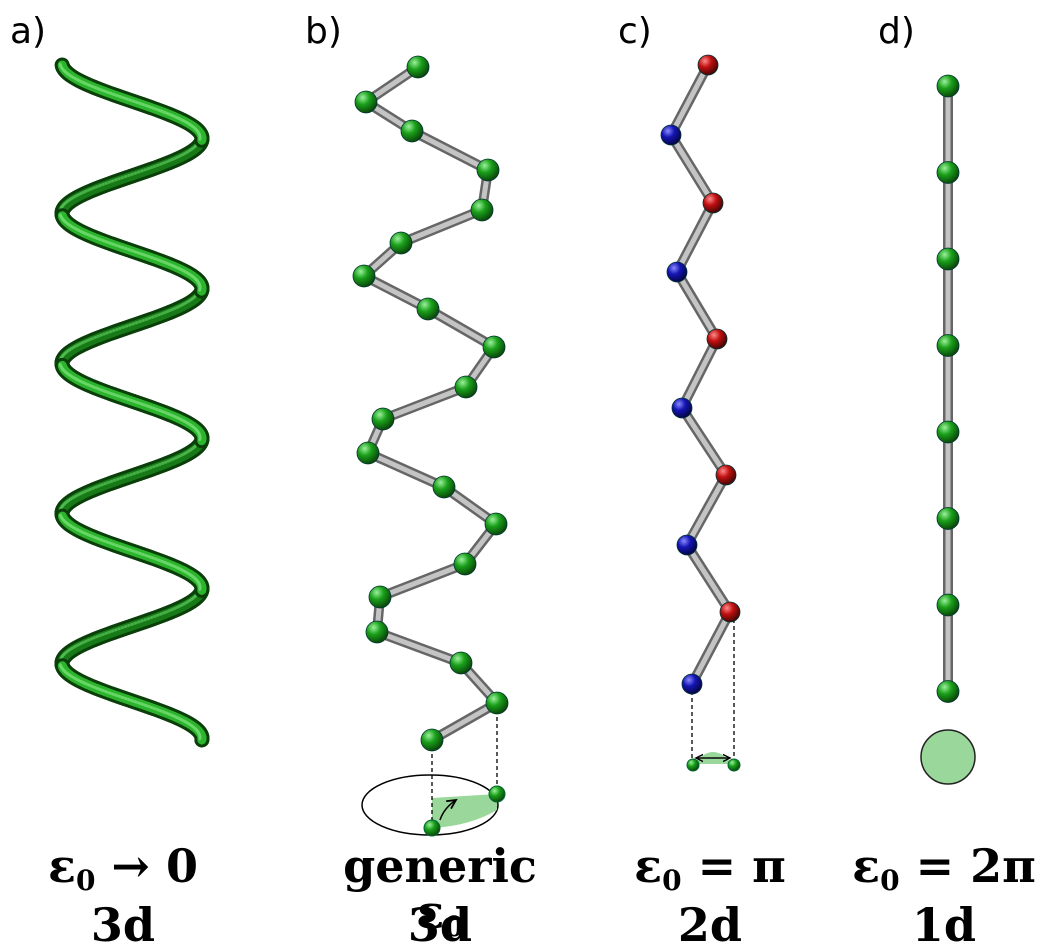 This screenshot has height=952, width=1043. I want to click on caption-d: ε0 = 2π, so click(944, 869).